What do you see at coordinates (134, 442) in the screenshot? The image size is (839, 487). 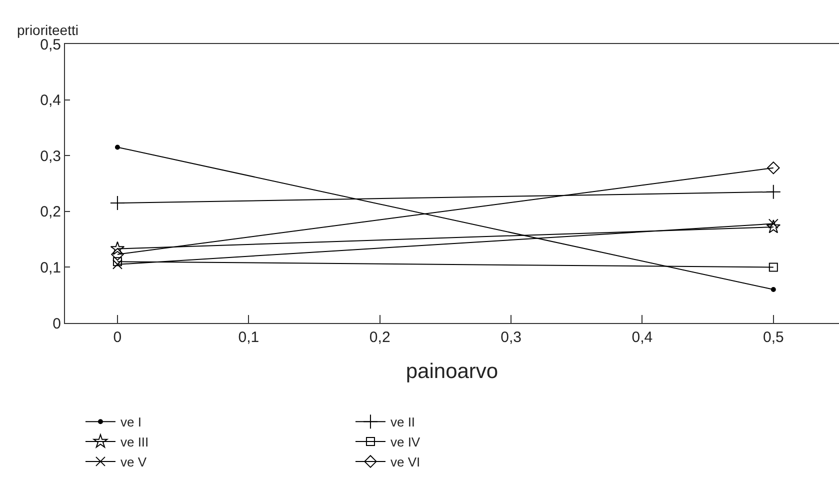 I see `legend-label: ve III` at bounding box center [134, 442].